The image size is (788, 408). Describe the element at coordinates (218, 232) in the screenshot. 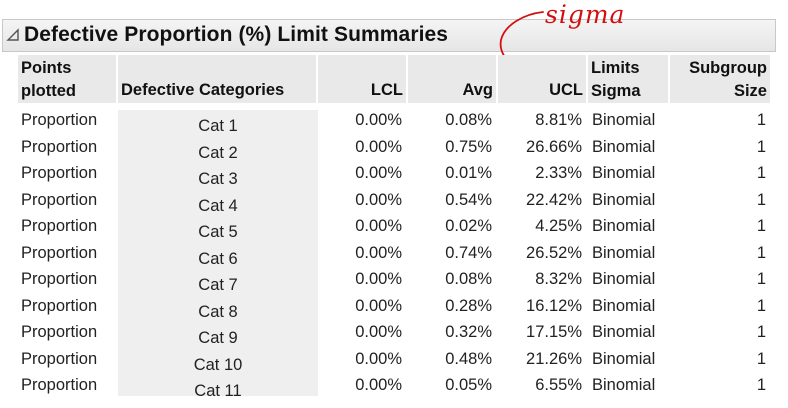

I see `category-cell: Cat 5` at that location.